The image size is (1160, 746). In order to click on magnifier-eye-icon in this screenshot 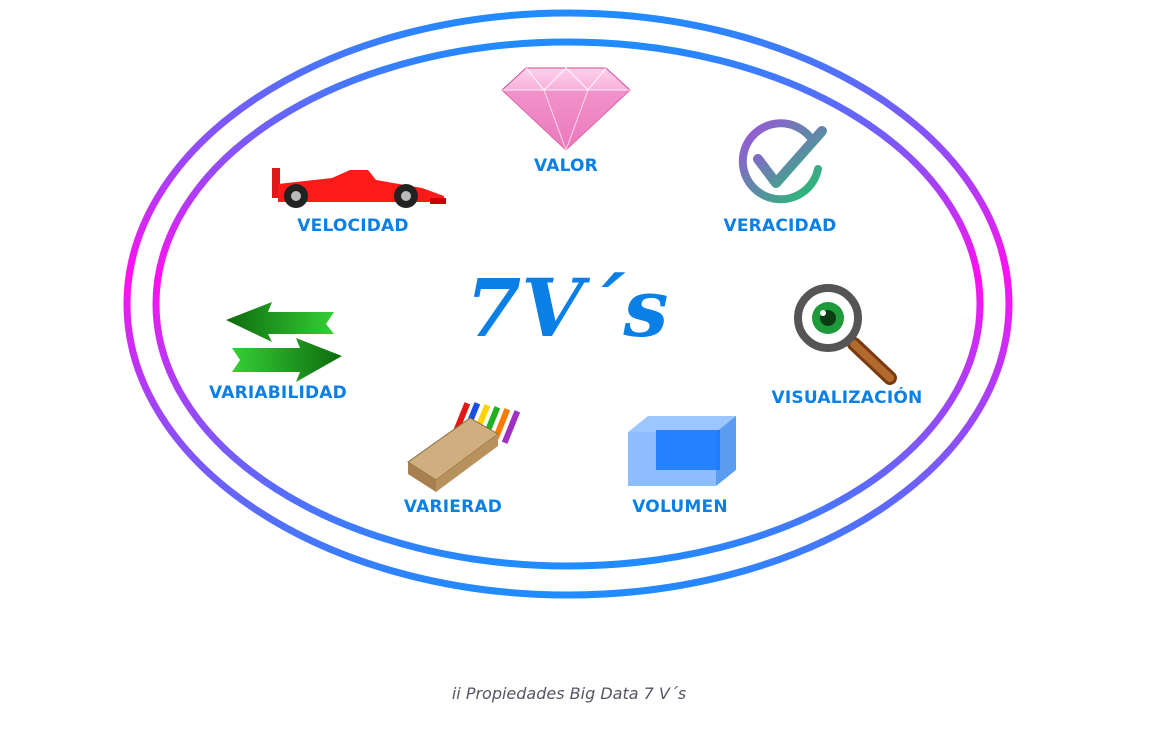, I will do `click(845, 334)`.